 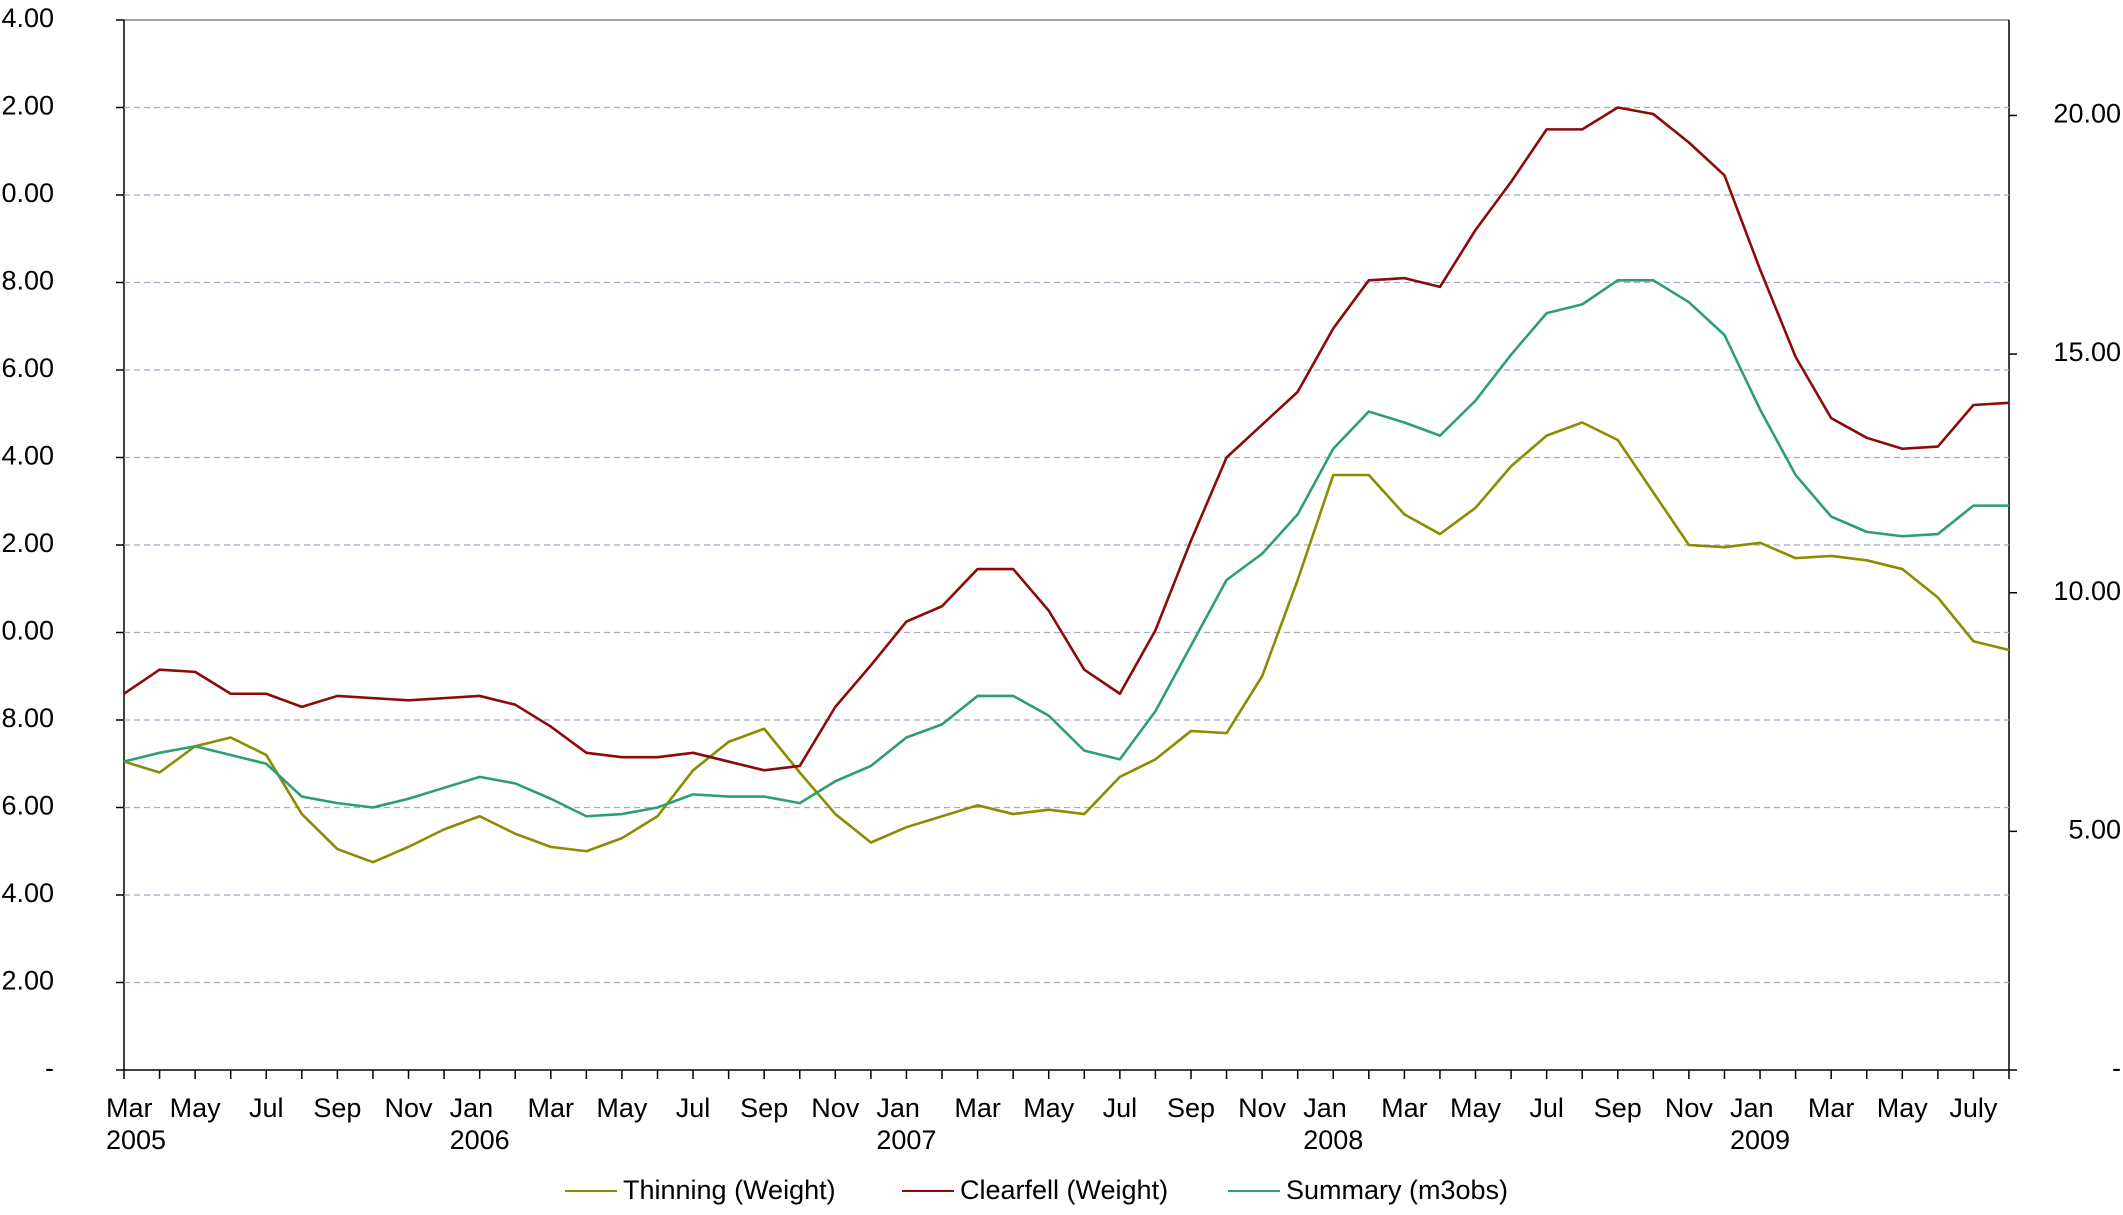 I want to click on x-tick-label: Jan 2008, so click(x=1333, y=1124).